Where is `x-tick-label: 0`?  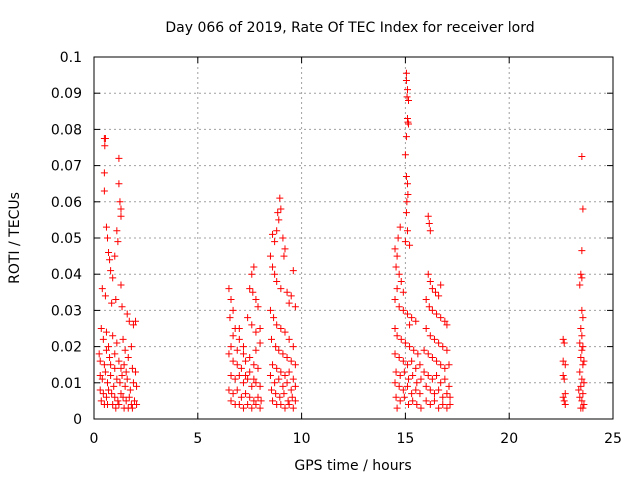 x-tick-label: 0 is located at coordinates (94, 439).